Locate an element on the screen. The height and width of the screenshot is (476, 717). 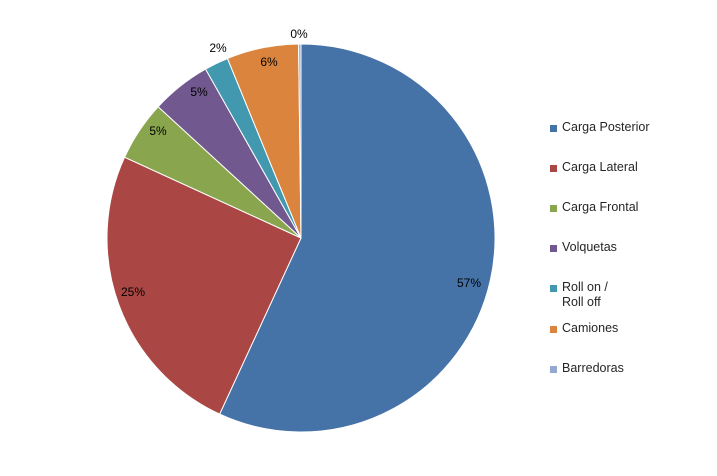
legend-label-3: Volquetas is located at coordinates (589, 247).